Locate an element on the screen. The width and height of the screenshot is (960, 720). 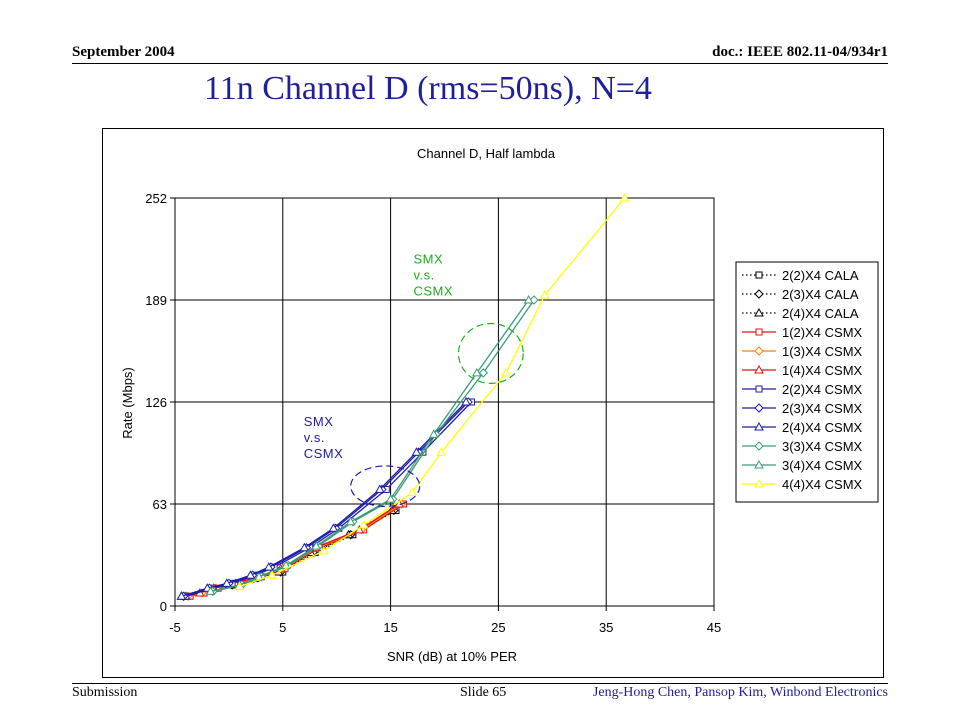
legend-entry: 2(3)X4 CSMX is located at coordinates (822, 408).